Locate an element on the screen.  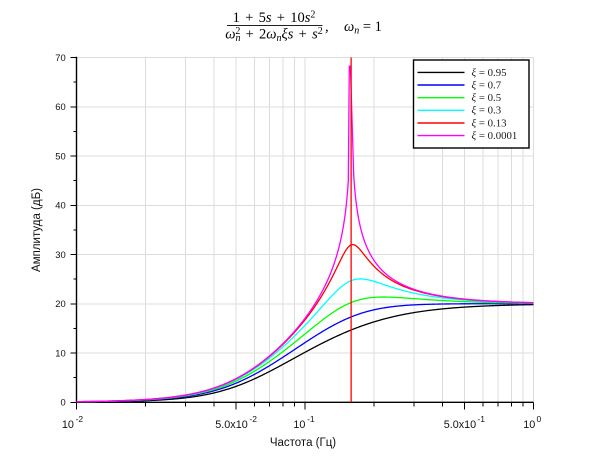
svg-text: ωn = 1 is located at coordinates (363, 28).